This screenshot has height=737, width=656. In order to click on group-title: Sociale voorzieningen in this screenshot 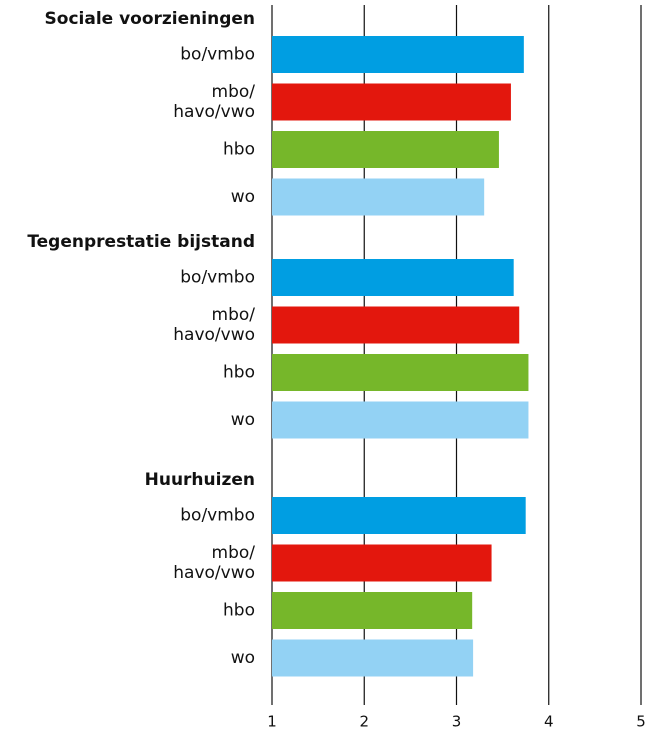, I will do `click(150, 19)`.